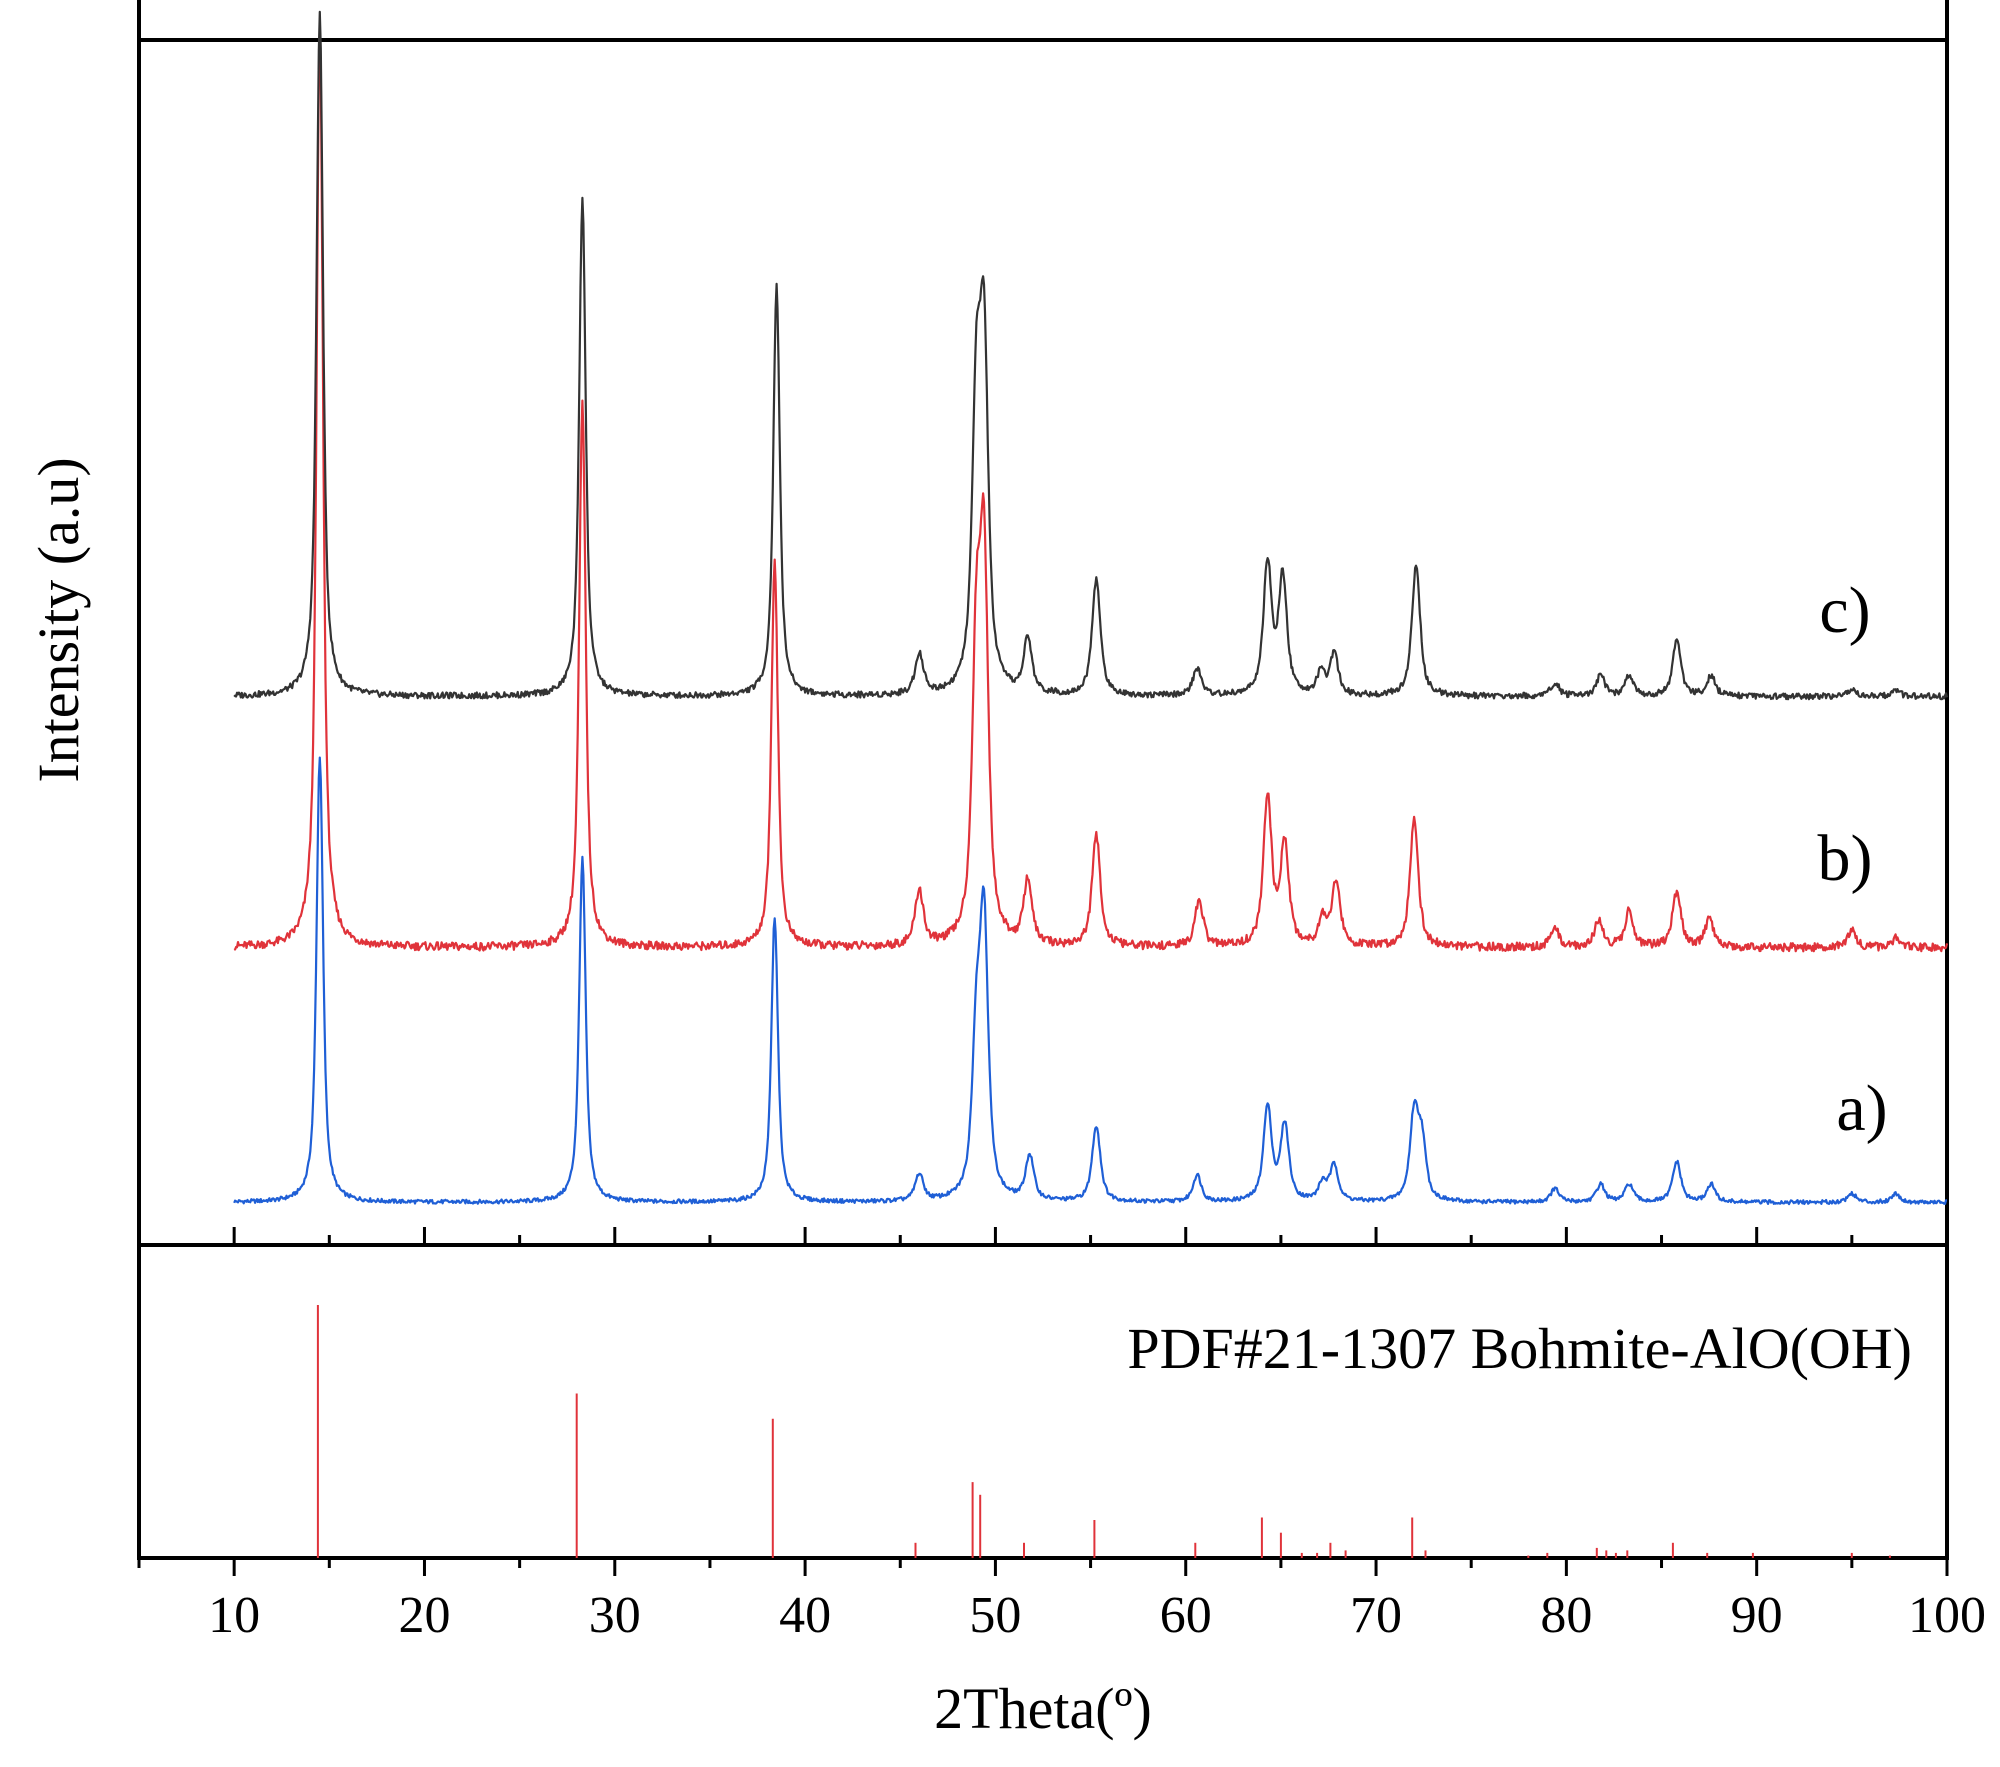 The image size is (2000, 1767). Describe the element at coordinates (1519, 1348) in the screenshot. I see `reference-label: PDF#21-1307 Bohmite-AlO(OH)` at that location.